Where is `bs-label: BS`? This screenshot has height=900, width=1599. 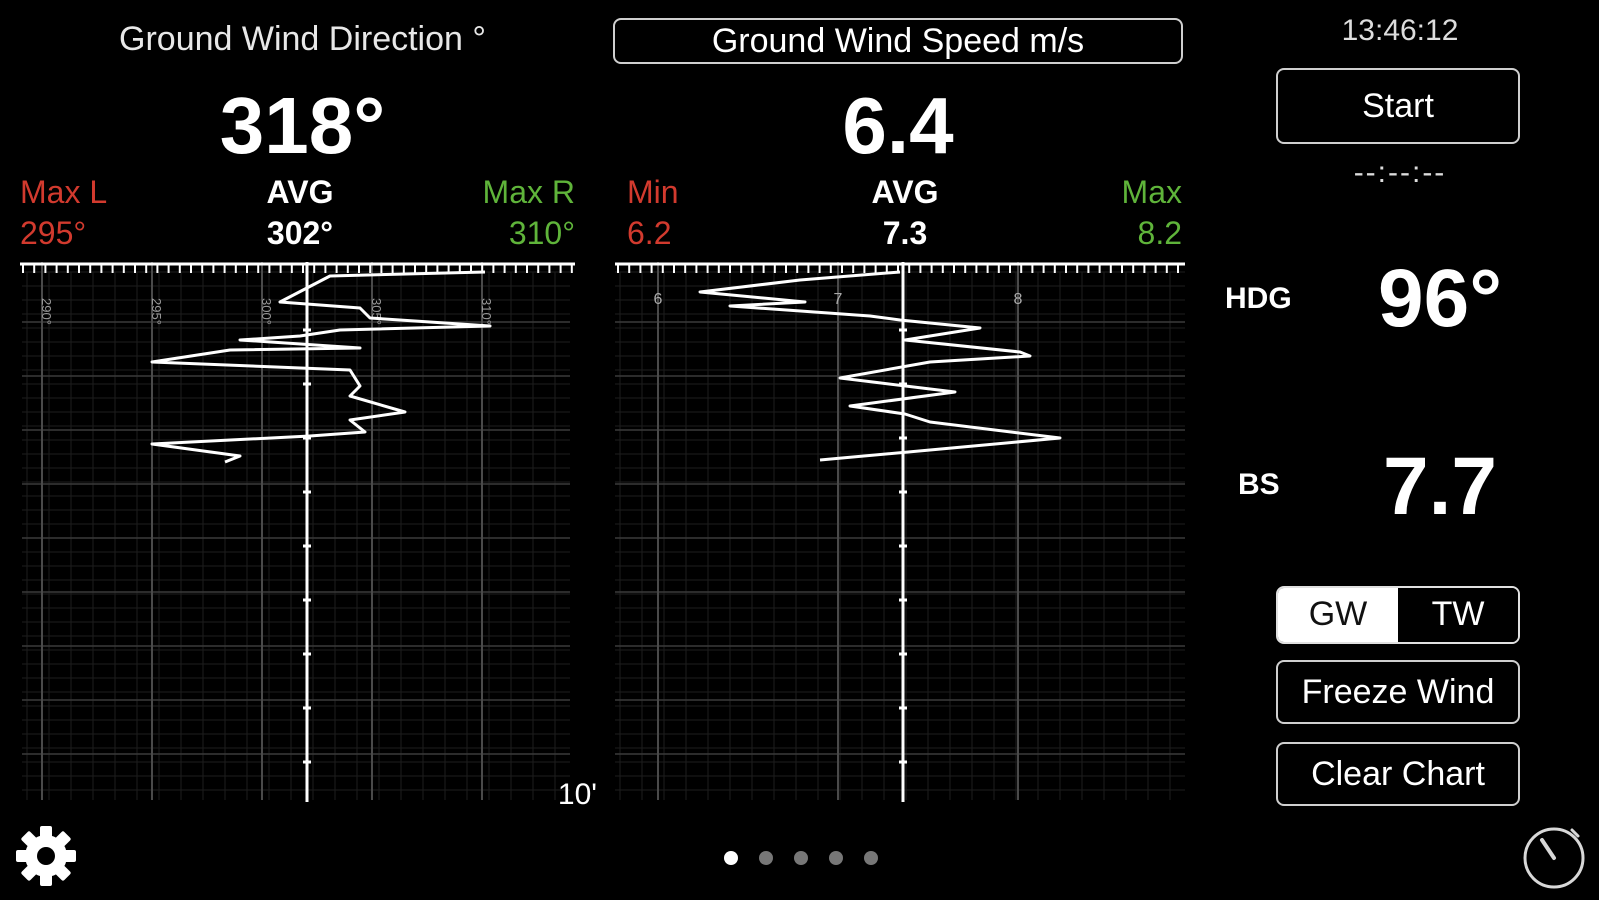 bs-label: BS is located at coordinates (1259, 484).